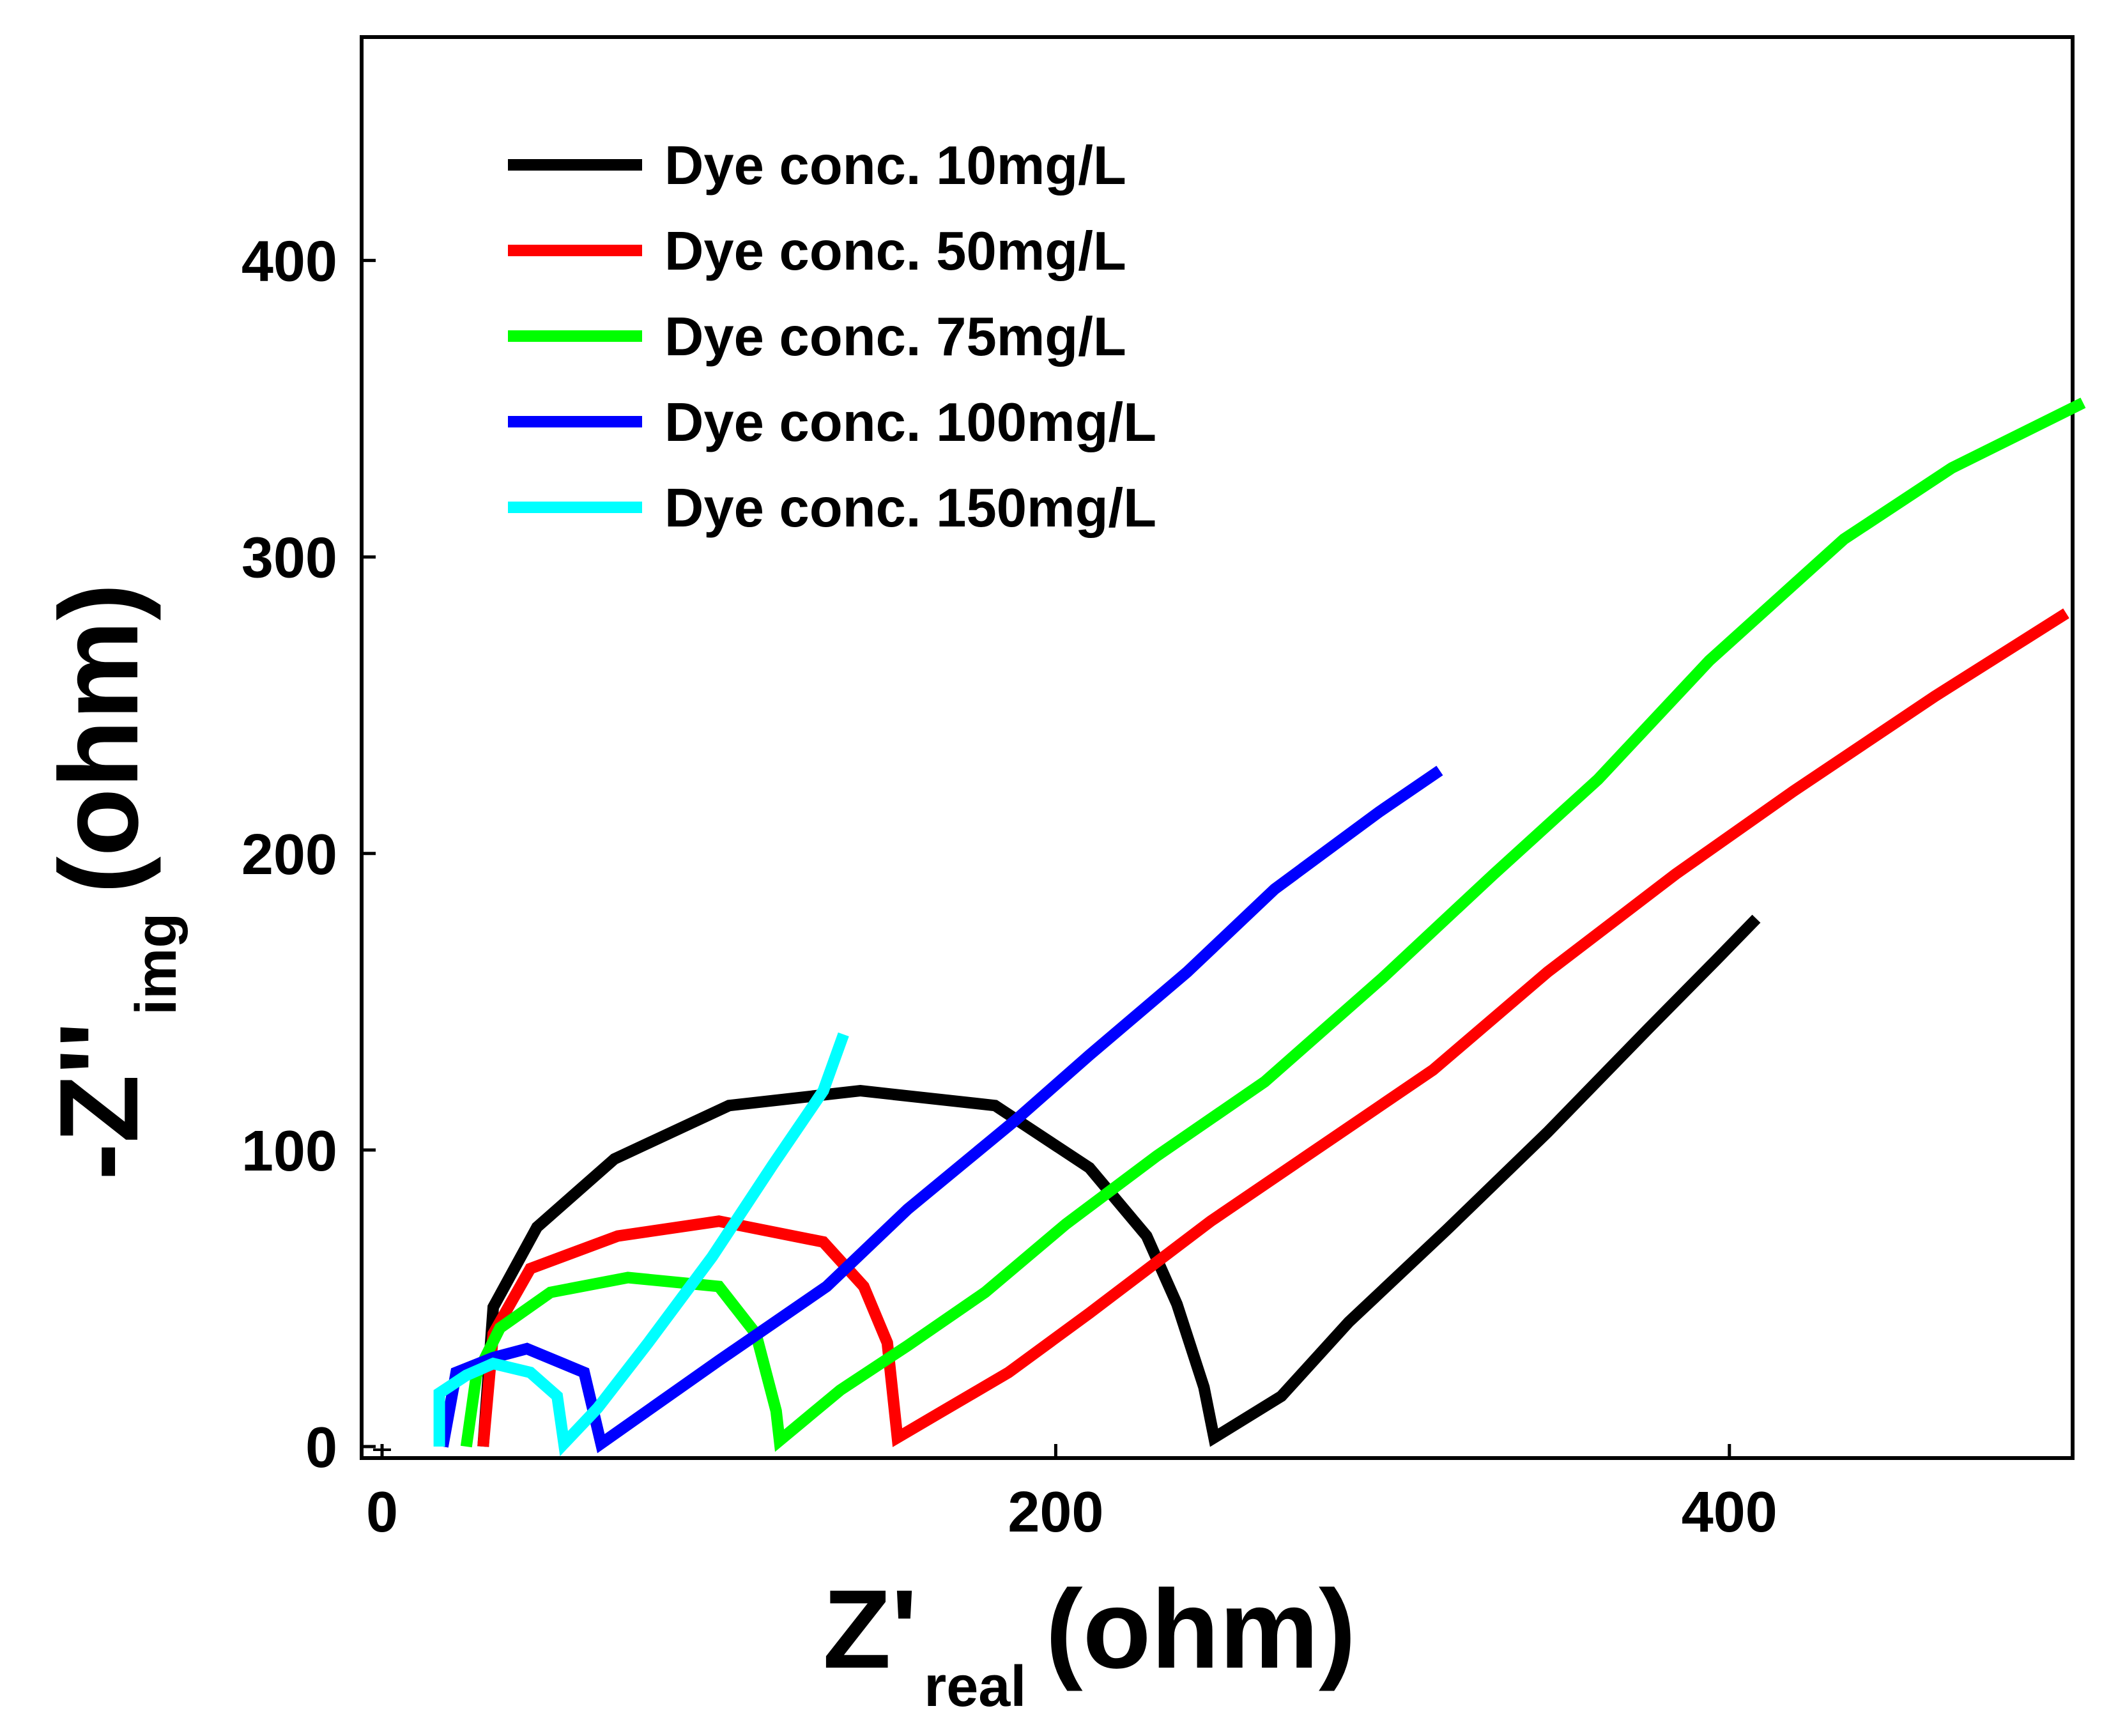  Describe the element at coordinates (910, 423) in the screenshot. I see `legend-label-4: Dye conc. 100mg/L` at that location.